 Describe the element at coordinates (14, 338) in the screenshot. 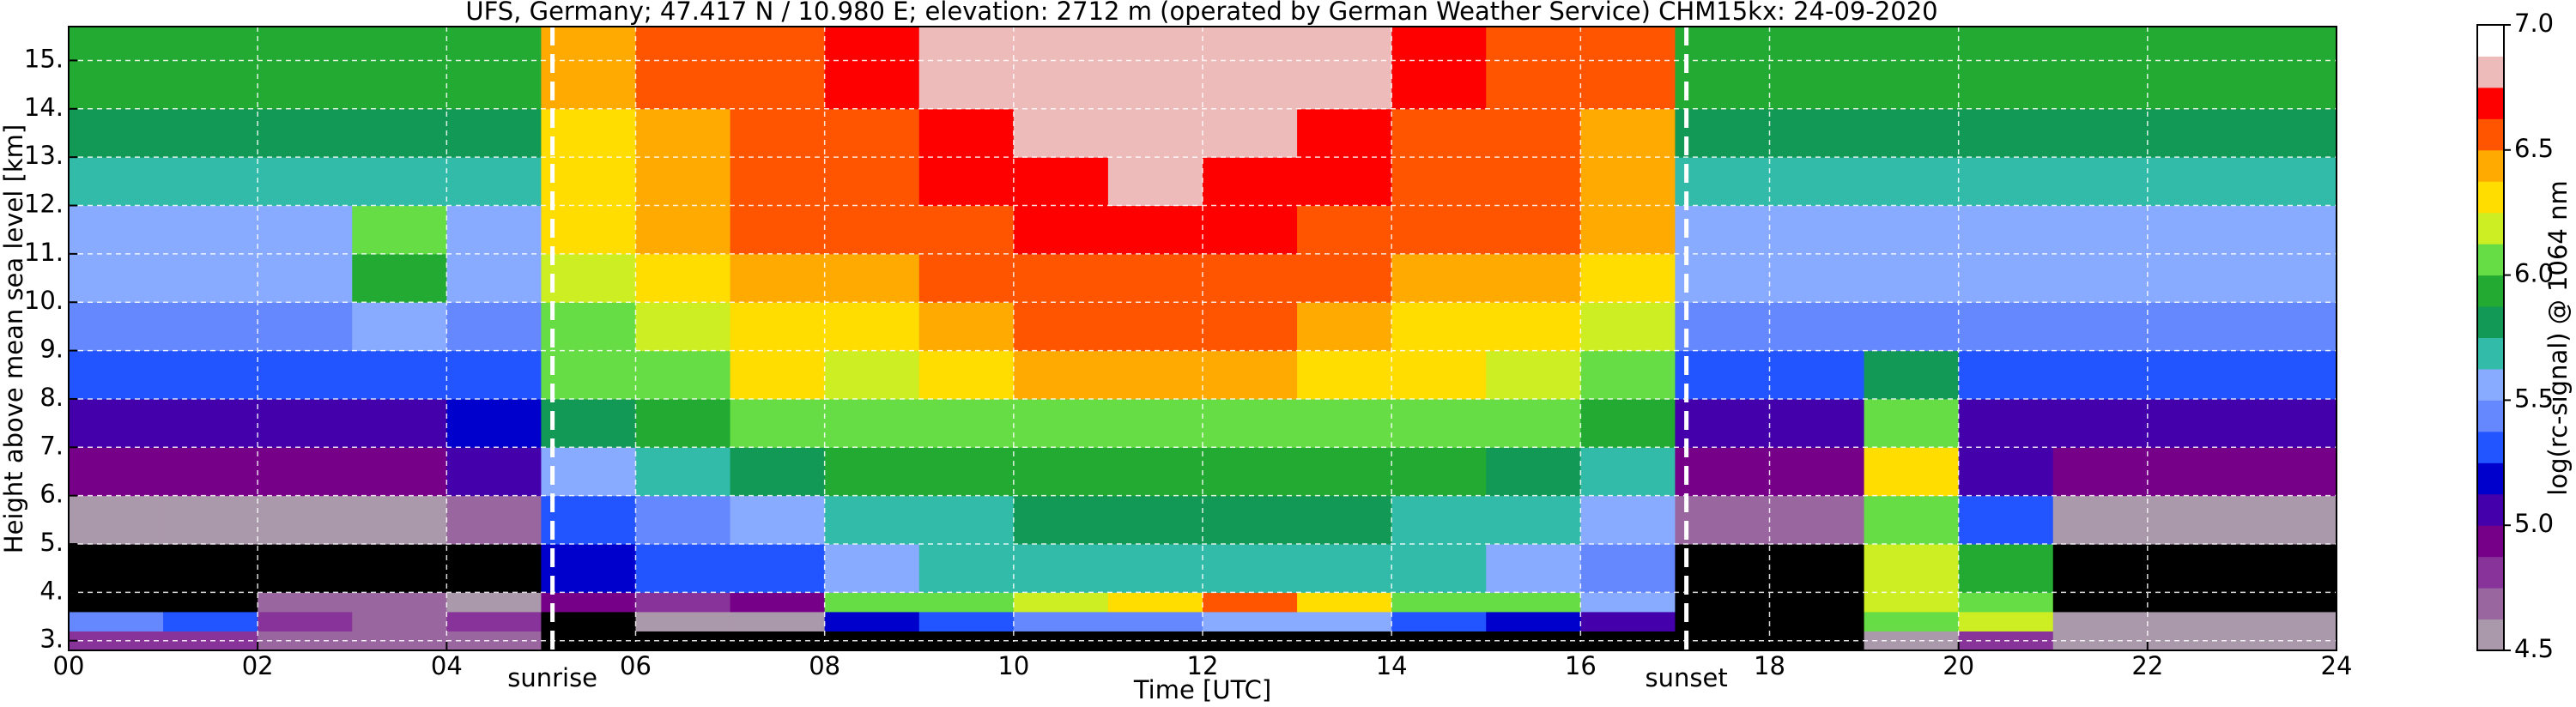

I see `y-axis-label: Height above mean sea level [km]` at that location.